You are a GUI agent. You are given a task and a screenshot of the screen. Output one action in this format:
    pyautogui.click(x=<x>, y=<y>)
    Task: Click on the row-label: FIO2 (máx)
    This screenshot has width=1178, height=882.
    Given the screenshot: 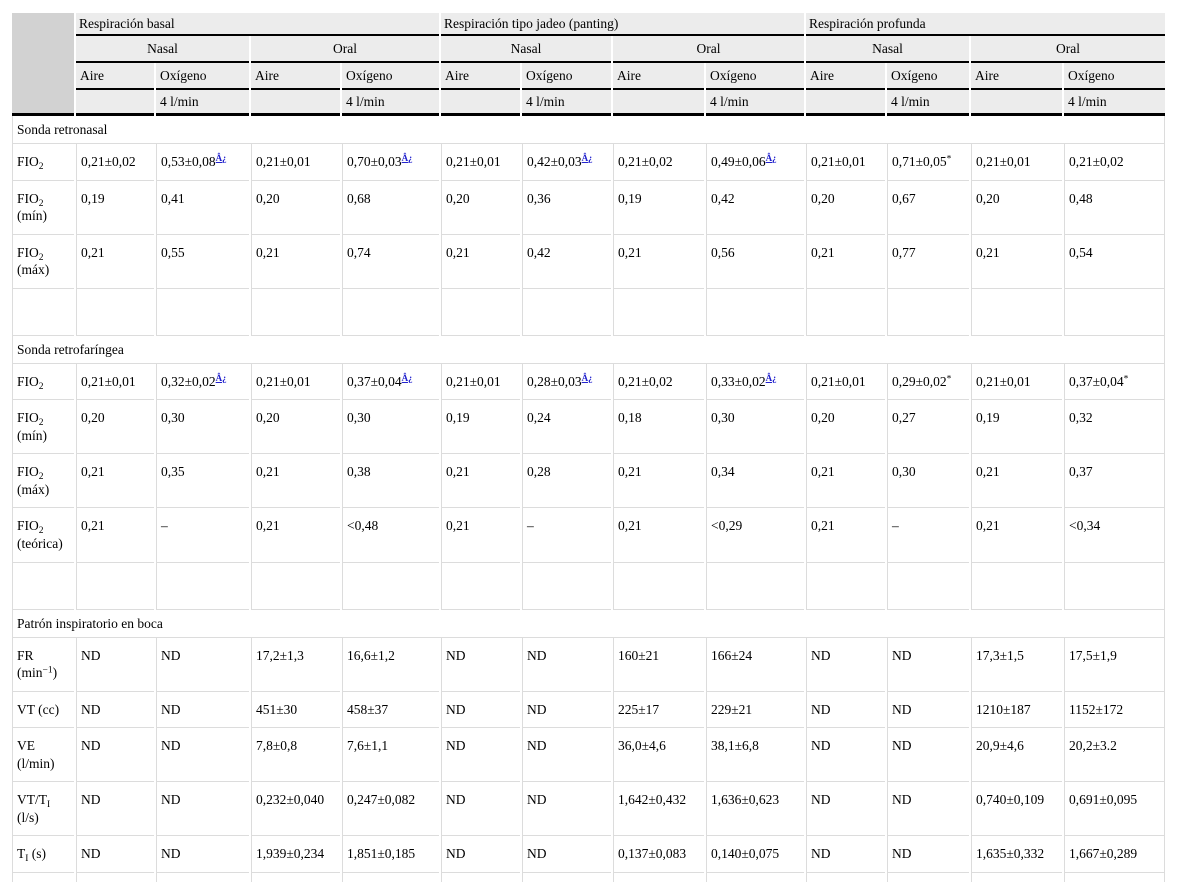 What is the action you would take?
    pyautogui.click(x=43, y=481)
    